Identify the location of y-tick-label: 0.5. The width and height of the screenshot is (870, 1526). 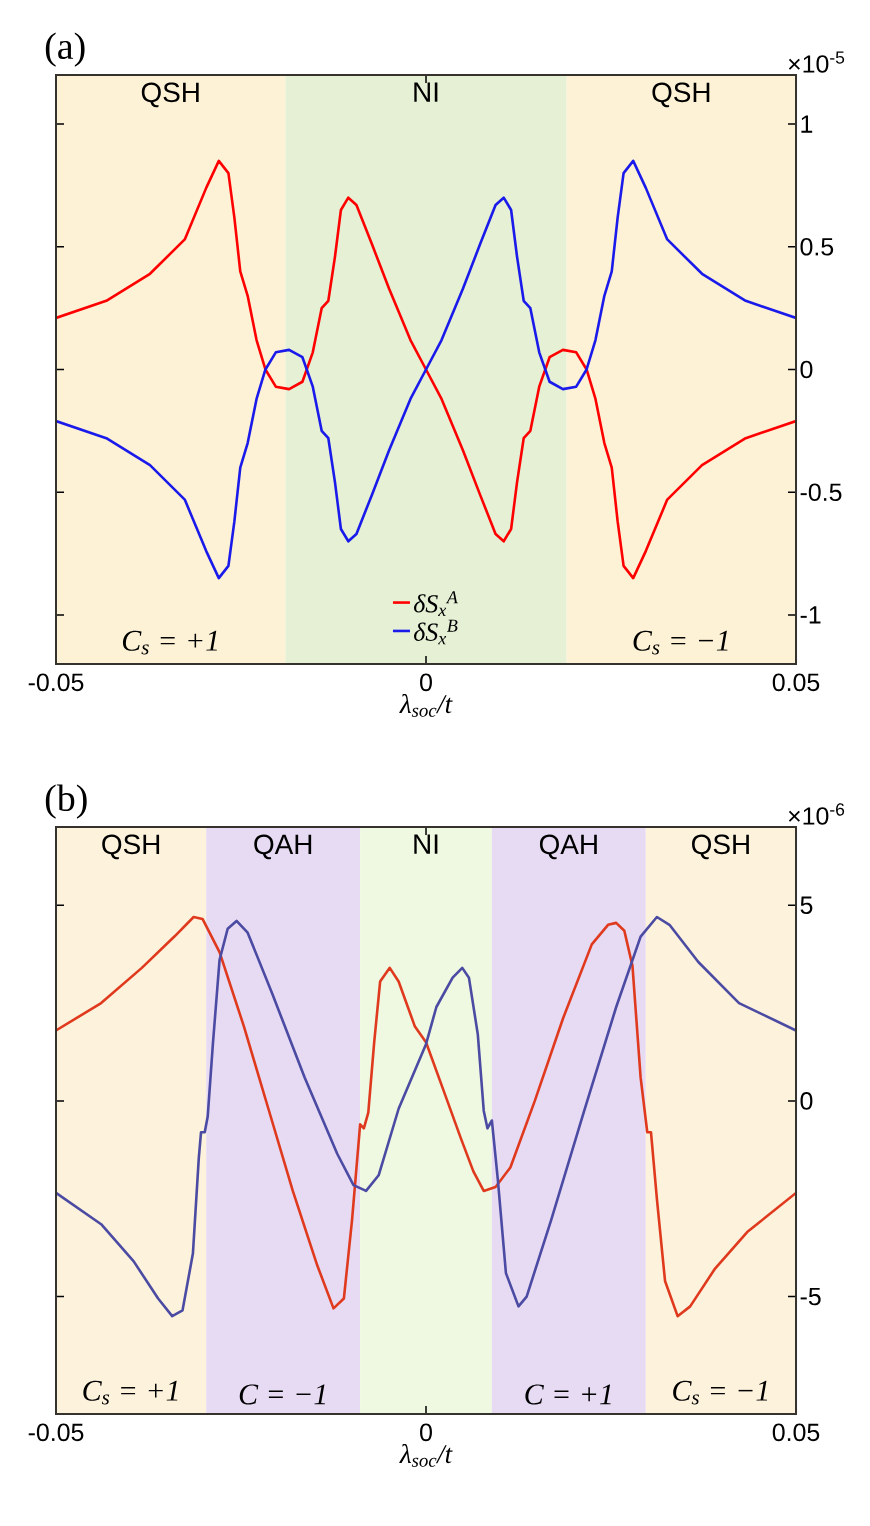
(817, 246).